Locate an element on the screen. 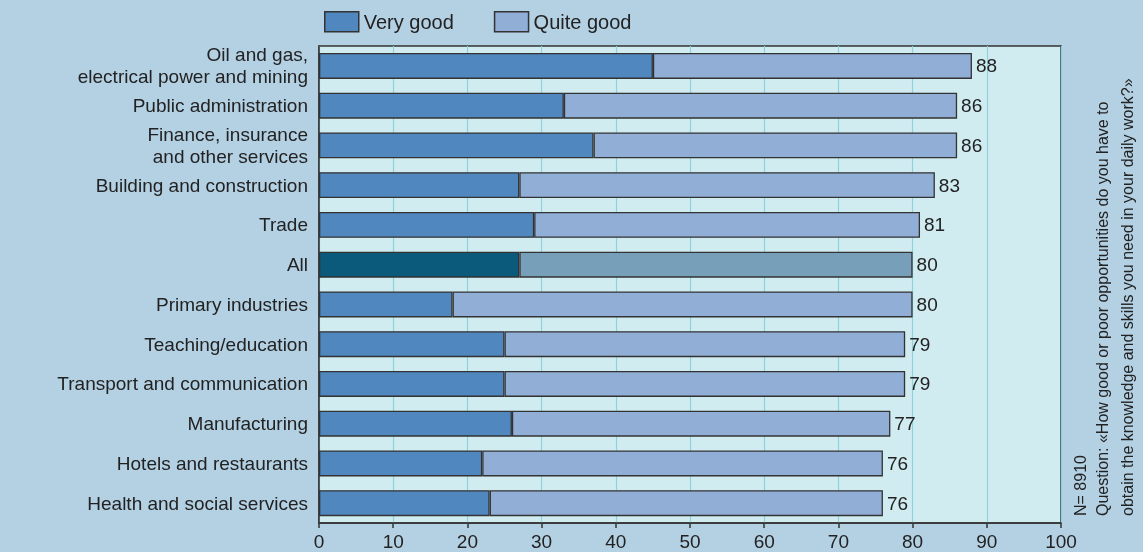 The width and height of the screenshot is (1143, 552). y-tick-label: Oil and gas, electrical power and mining is located at coordinates (192, 66).